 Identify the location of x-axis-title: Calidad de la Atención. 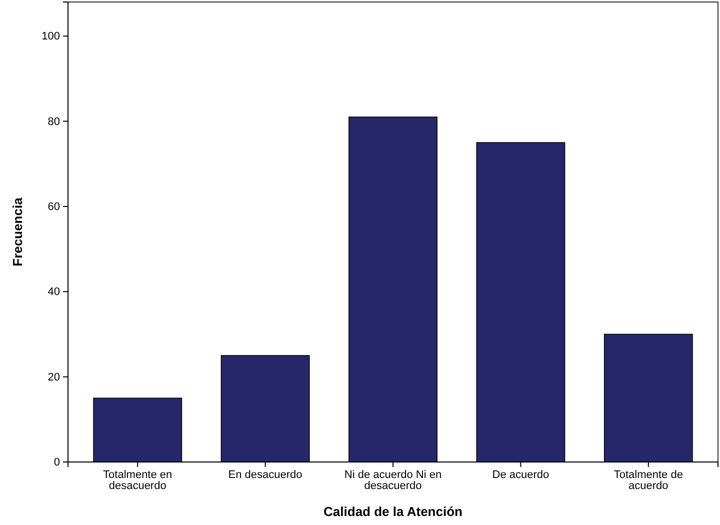
(393, 511).